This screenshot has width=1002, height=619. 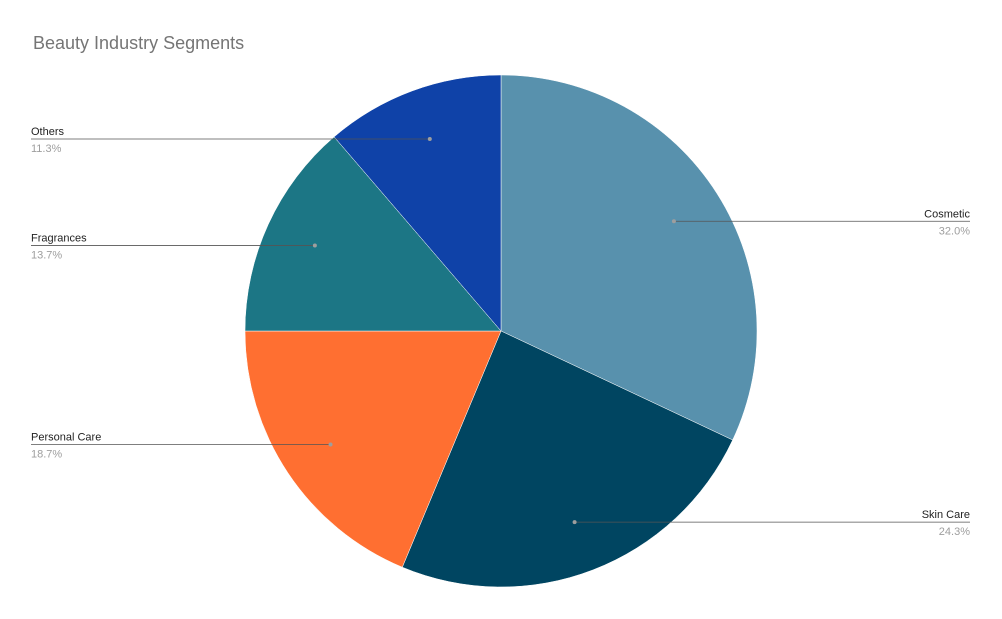 I want to click on slice-personal-care, so click(x=373, y=449).